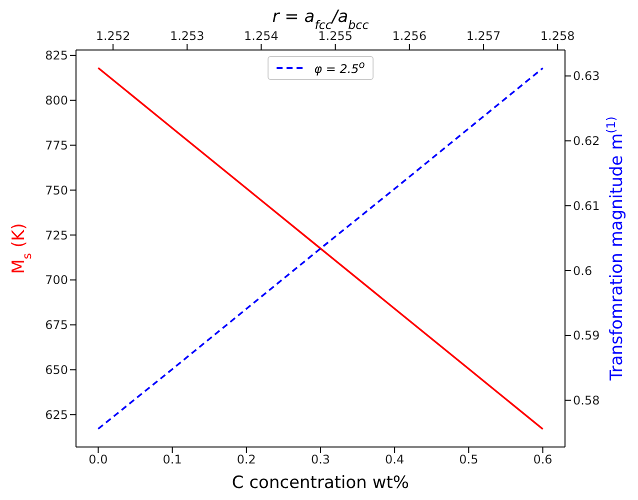 This screenshot has width=638, height=500. I want to click on y-tick-label: 700, so click(56, 280).